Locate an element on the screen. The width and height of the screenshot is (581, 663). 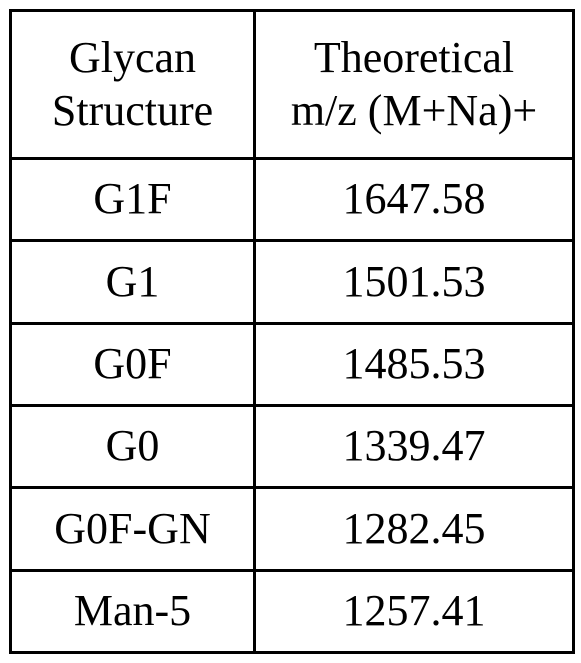
table-row: Man-5 1257.41 is located at coordinates (292, 611).